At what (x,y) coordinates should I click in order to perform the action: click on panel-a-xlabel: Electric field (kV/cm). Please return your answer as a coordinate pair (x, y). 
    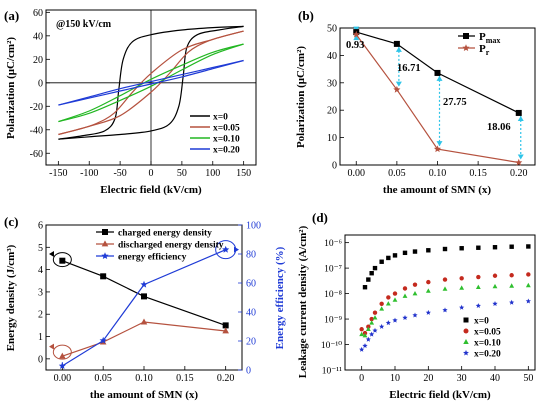
    Looking at the image, I should click on (151, 190).